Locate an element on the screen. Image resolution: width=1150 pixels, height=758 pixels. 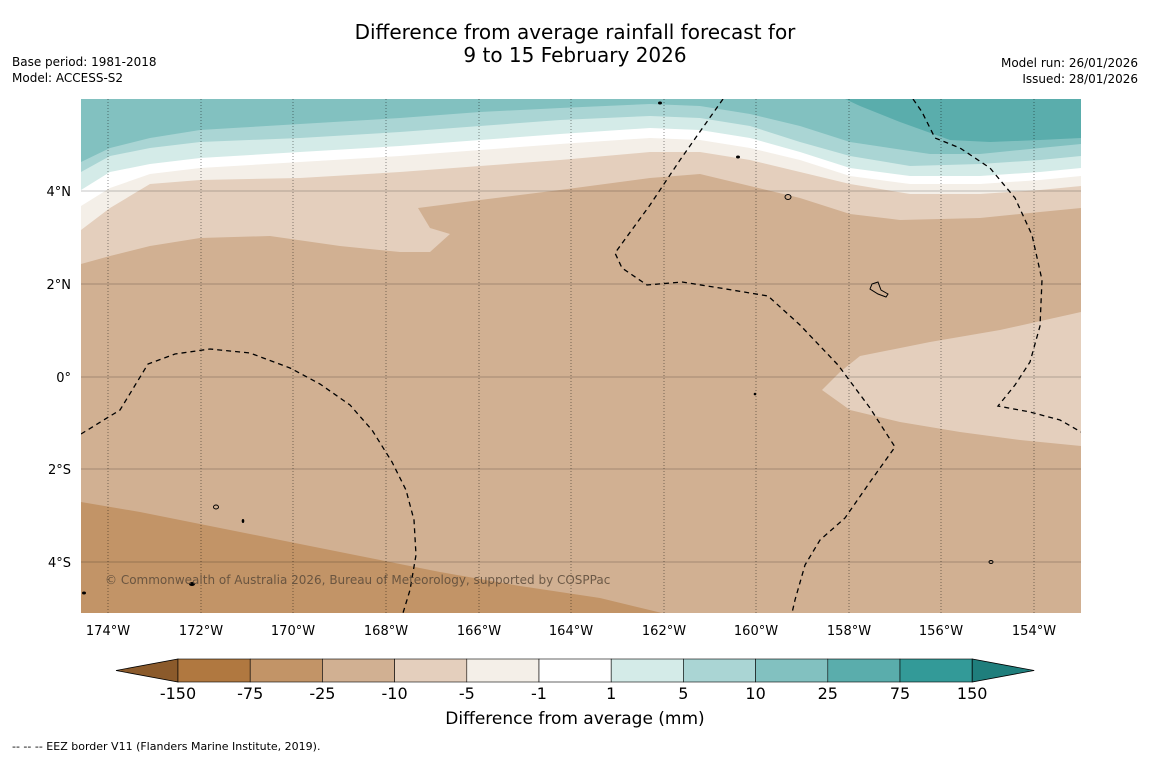
lon-label-160w: 160°W is located at coordinates (756, 631).